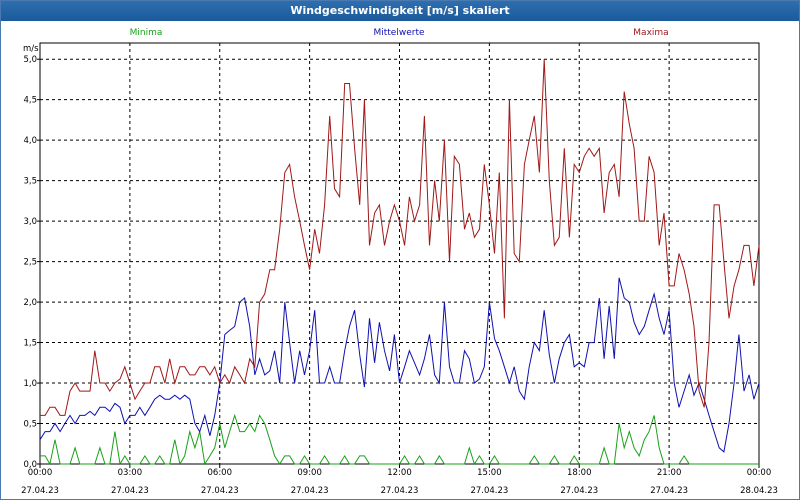  I want to click on legend-minima: Minima, so click(146, 33).